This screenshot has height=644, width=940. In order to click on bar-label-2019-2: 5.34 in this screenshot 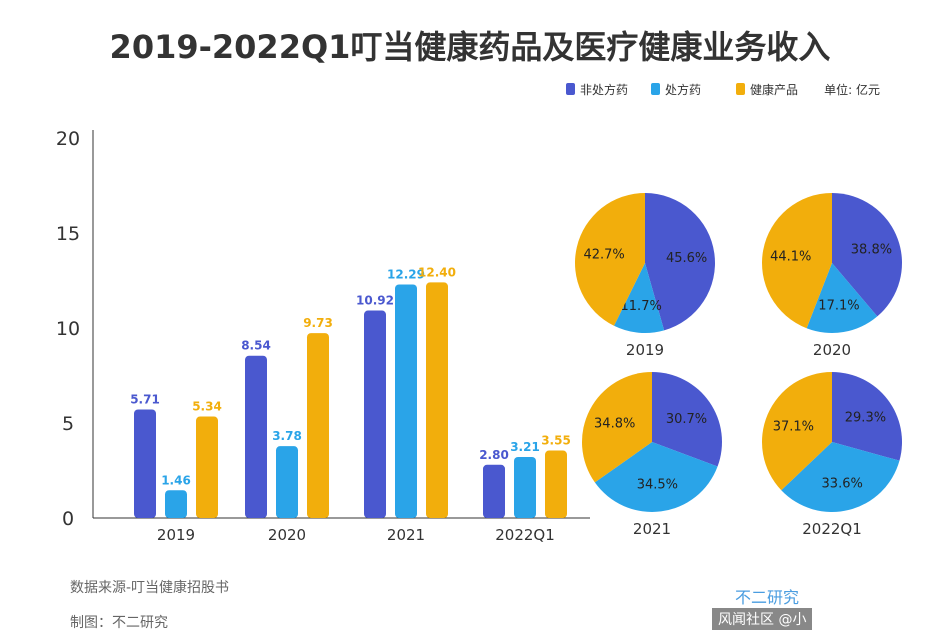, I will do `click(207, 407)`.